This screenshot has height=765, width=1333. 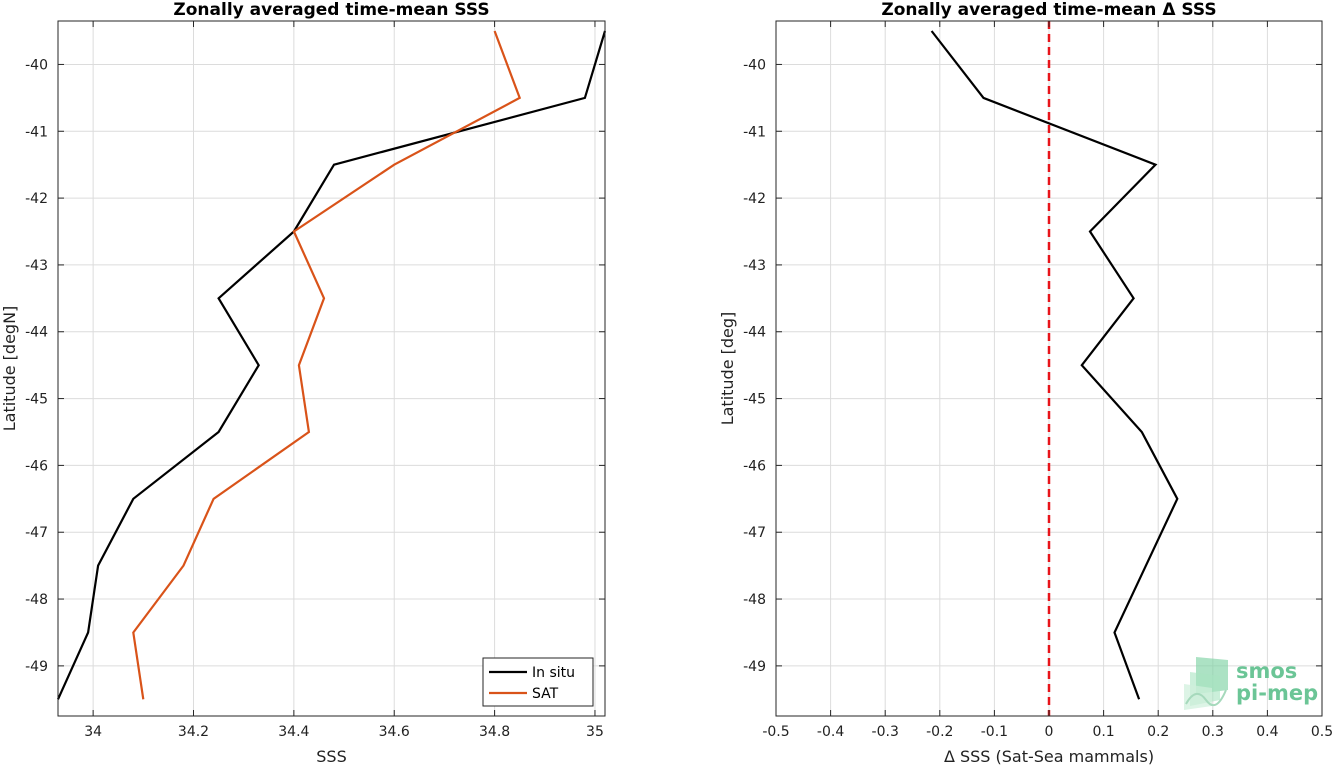 I want to click on x-tick-label: -0.1, so click(x=994, y=732).